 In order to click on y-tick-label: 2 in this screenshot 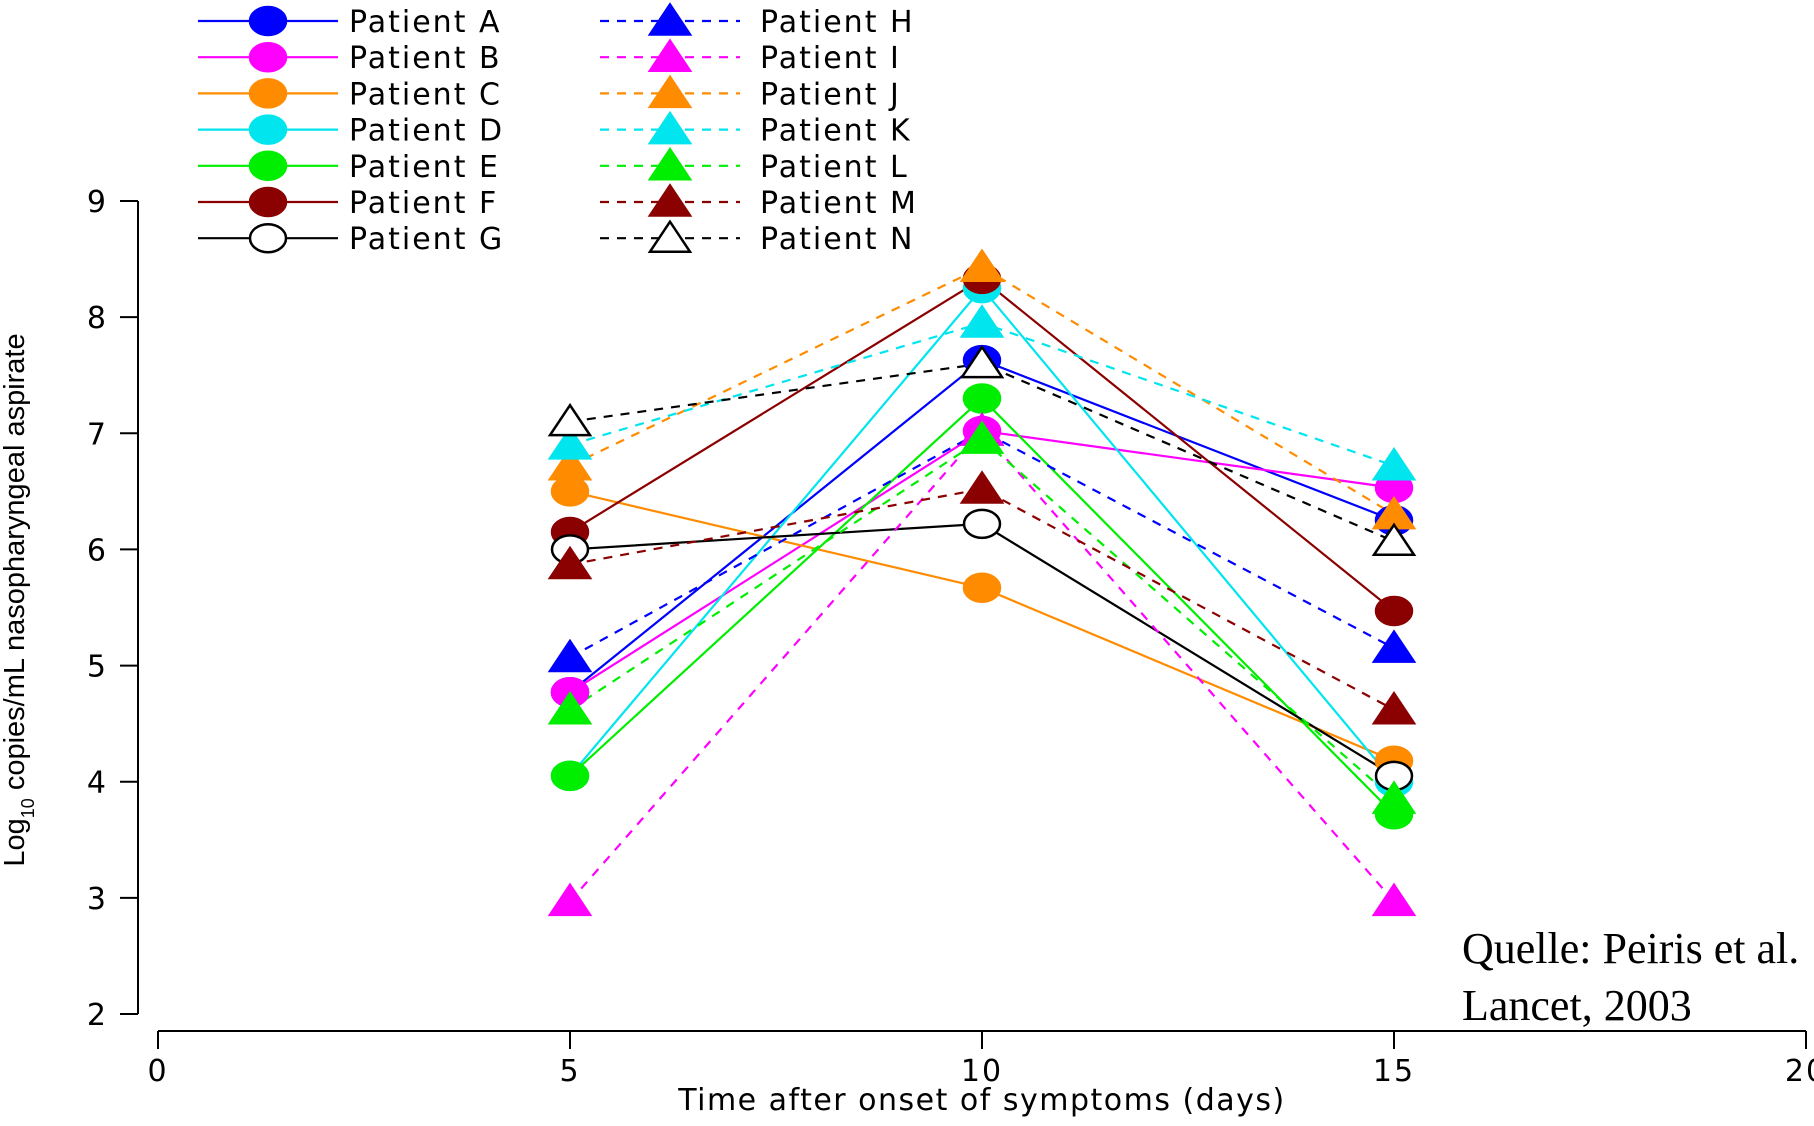, I will do `click(97, 1015)`.